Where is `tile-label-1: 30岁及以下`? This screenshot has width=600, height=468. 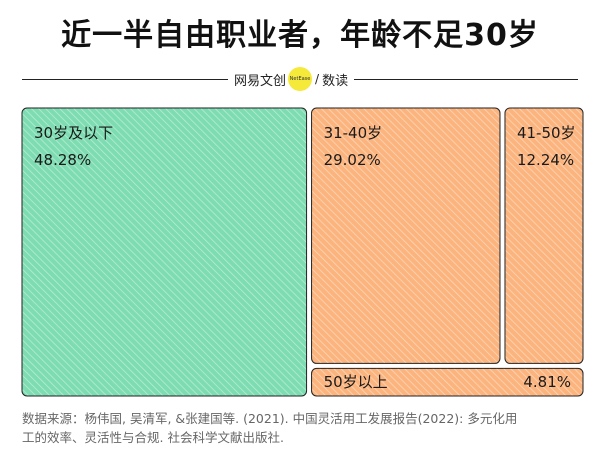
tile-label-1: 30岁及以下 is located at coordinates (73, 133).